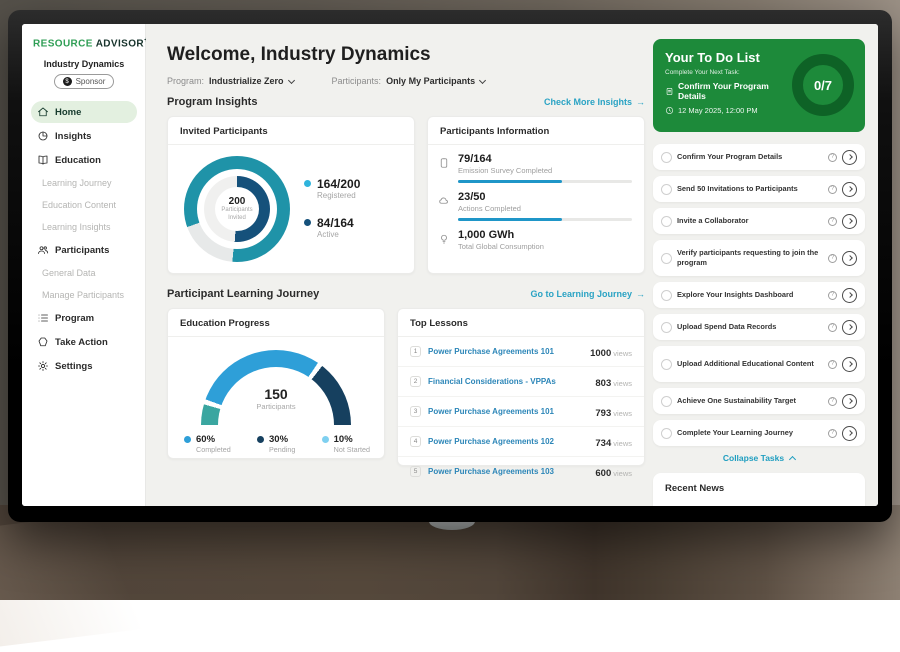 This screenshot has height=652, width=900. Describe the element at coordinates (759, 327) in the screenshot. I see `task-item: Upload Spend Data Records ?` at that location.